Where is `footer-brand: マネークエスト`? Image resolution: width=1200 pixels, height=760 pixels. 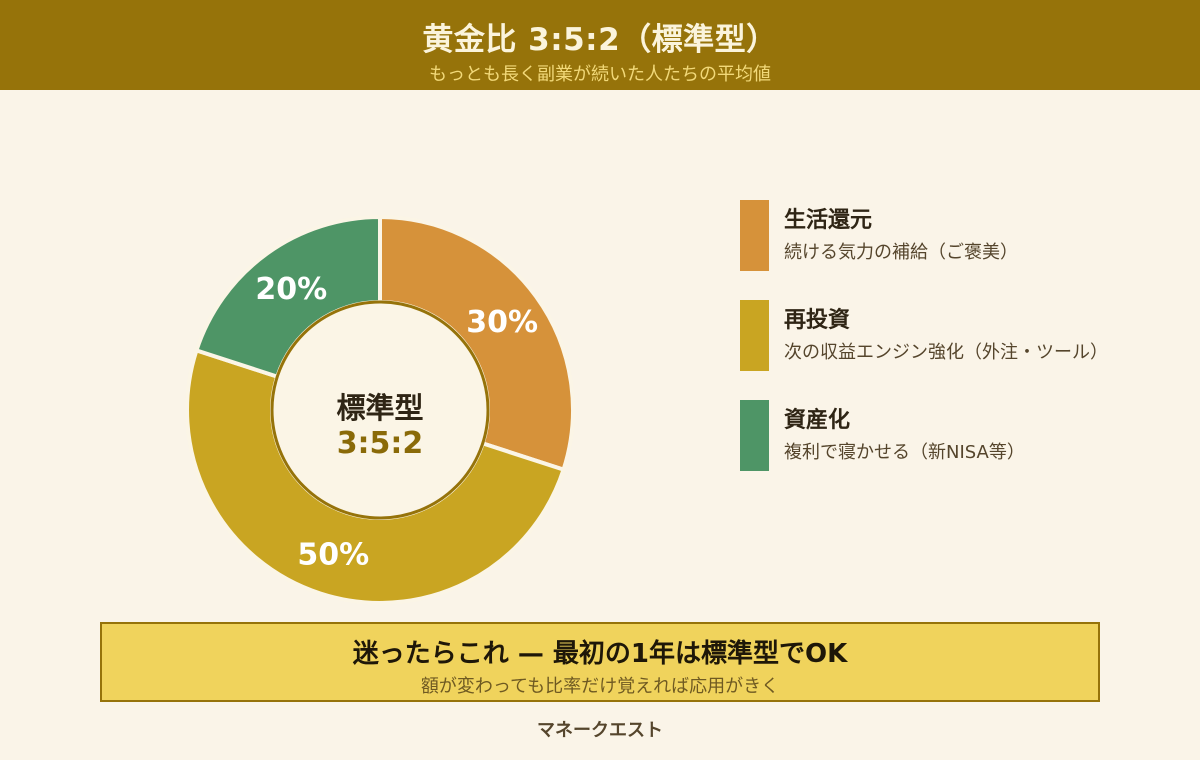 footer-brand: マネークエスト is located at coordinates (600, 730).